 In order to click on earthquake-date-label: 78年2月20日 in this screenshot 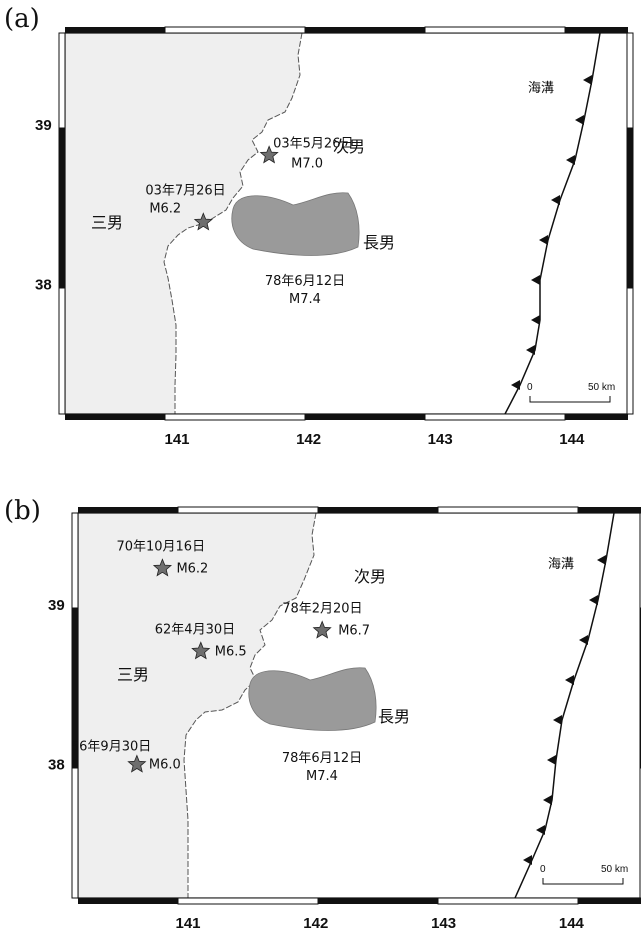, I will do `click(322, 609)`.